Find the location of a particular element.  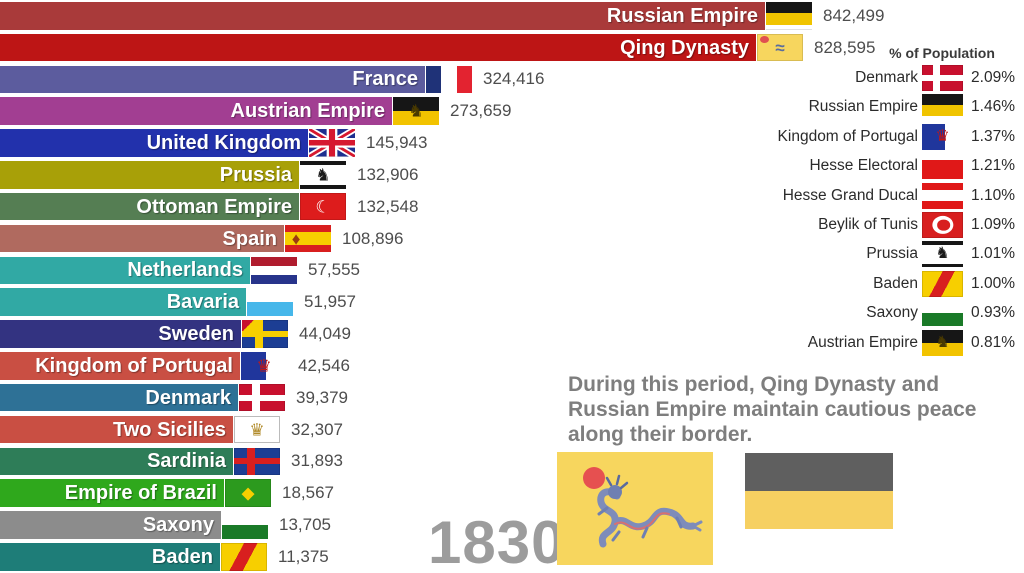

bar-label-baden: Baden is located at coordinates (182, 556).